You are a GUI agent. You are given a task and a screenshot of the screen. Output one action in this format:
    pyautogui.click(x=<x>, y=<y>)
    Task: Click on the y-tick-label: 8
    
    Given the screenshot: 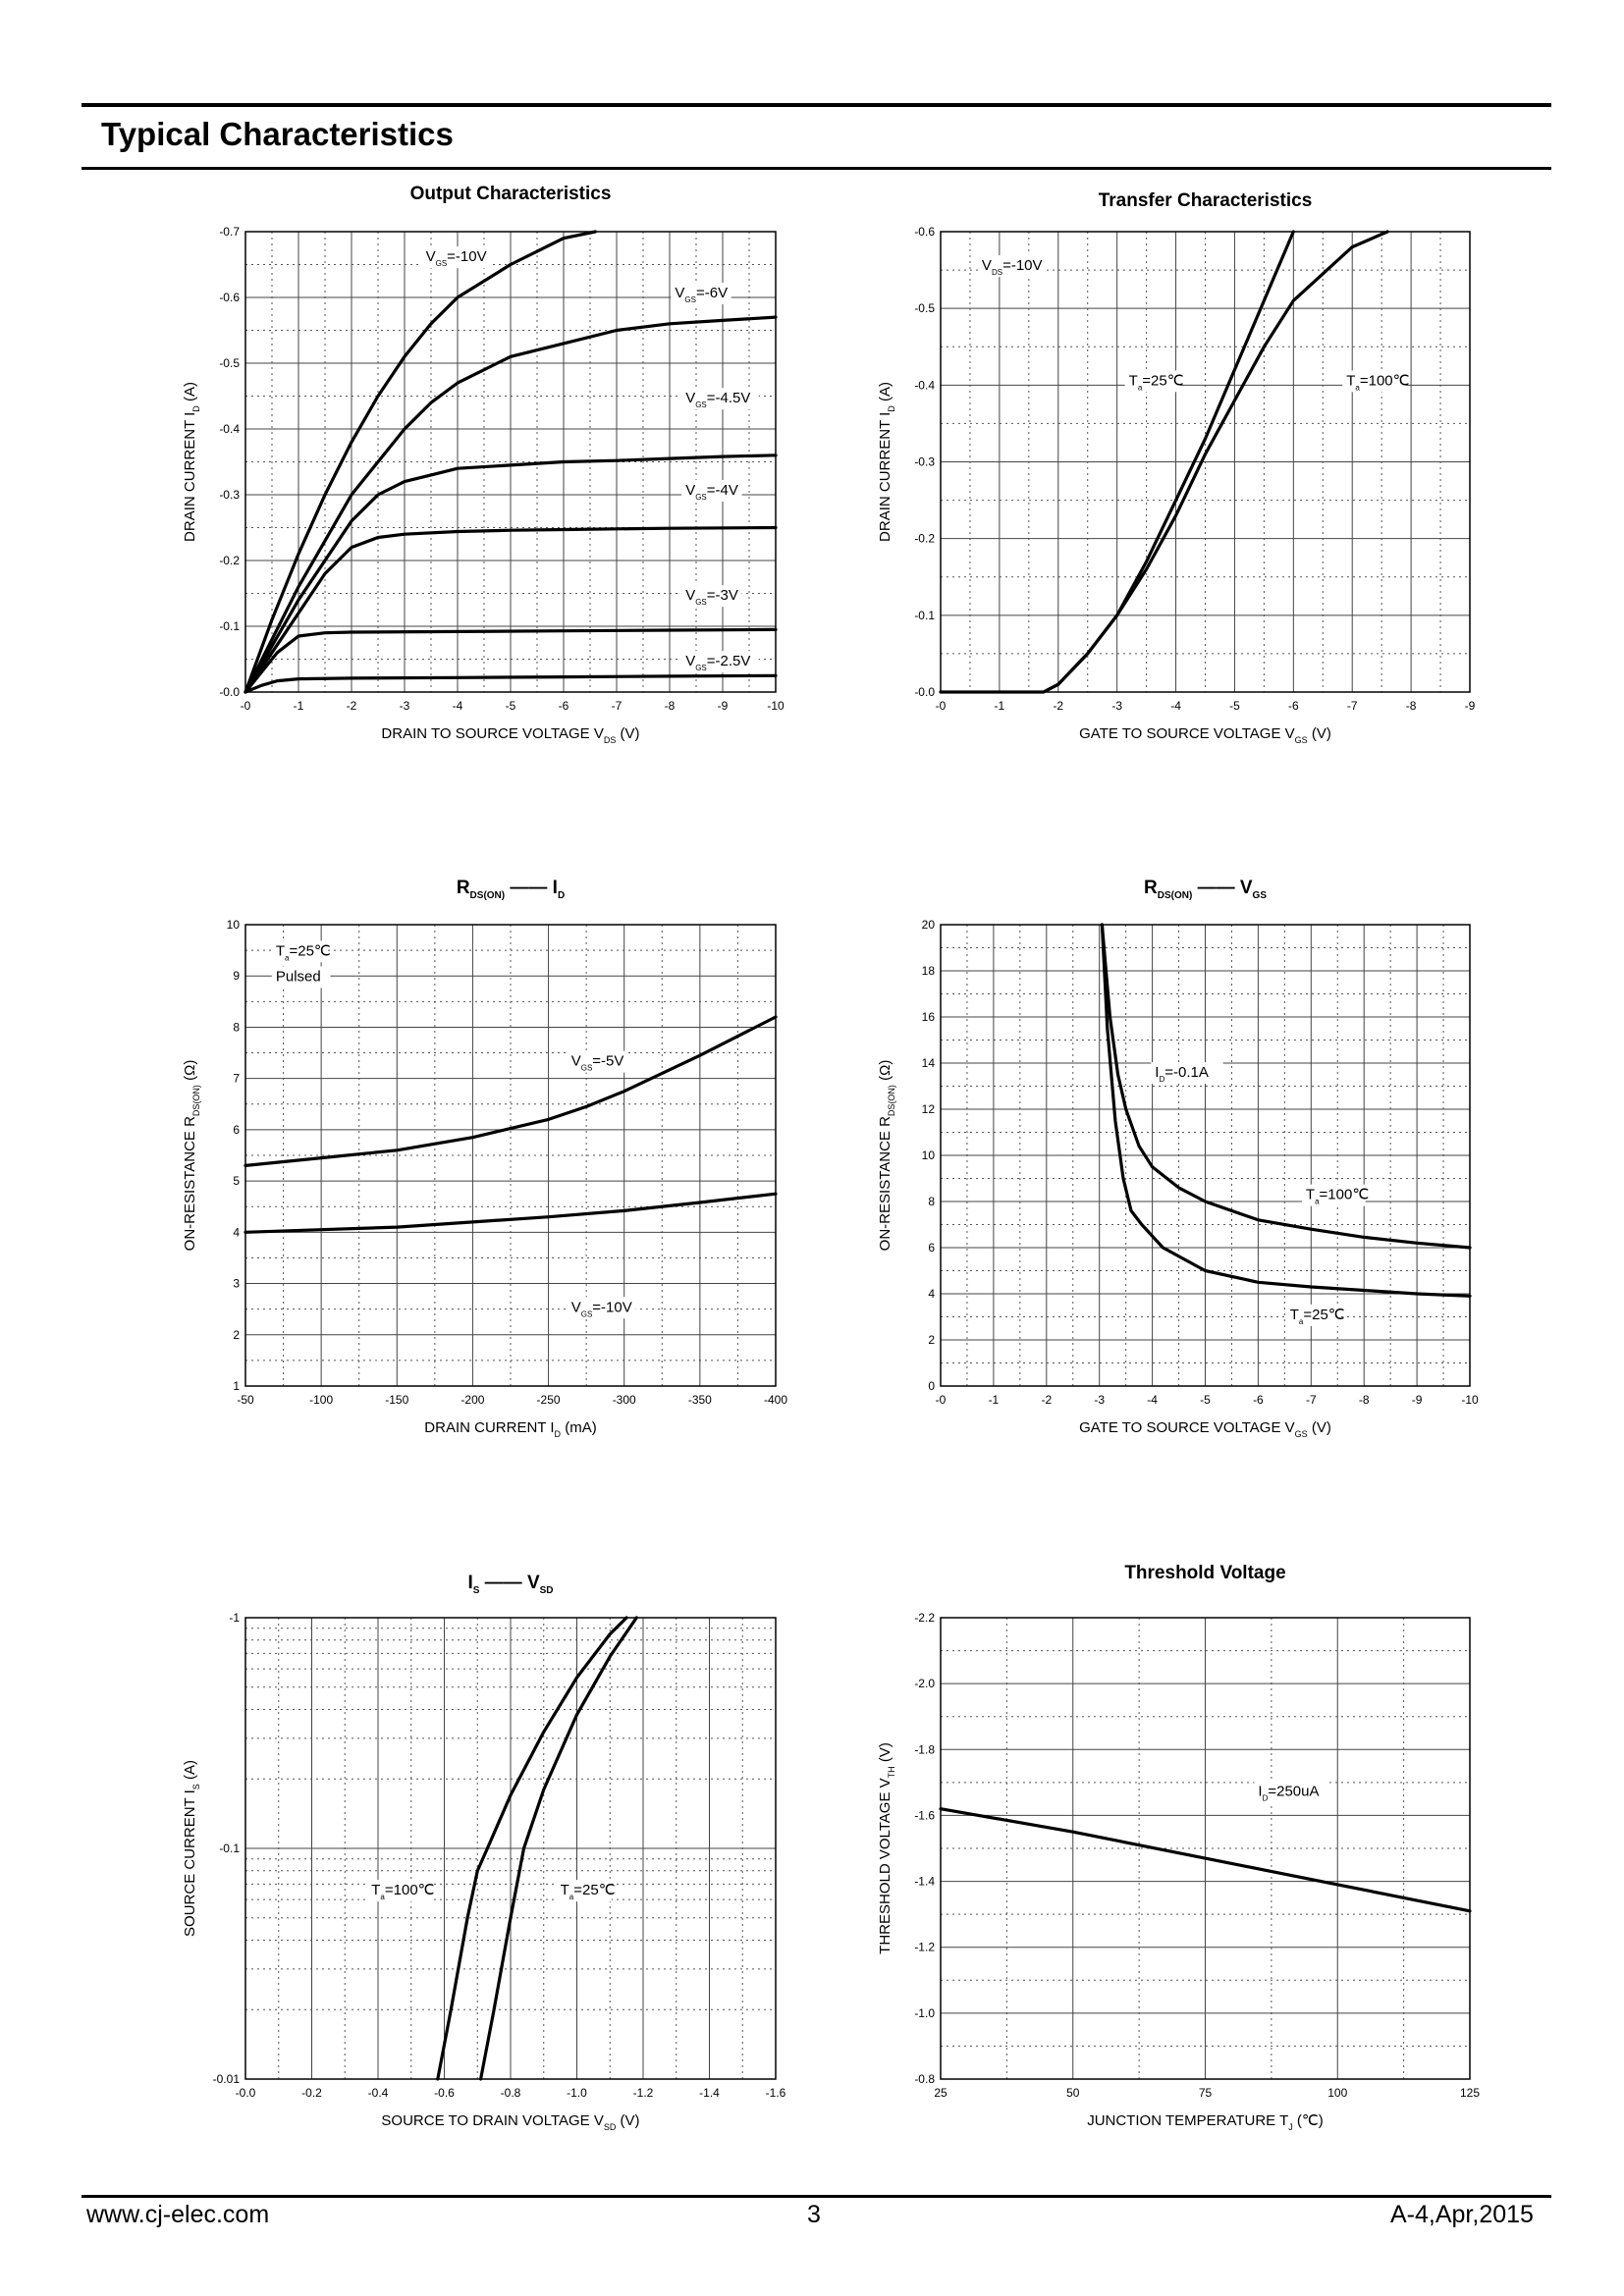 What is the action you would take?
    pyautogui.click(x=236, y=1027)
    